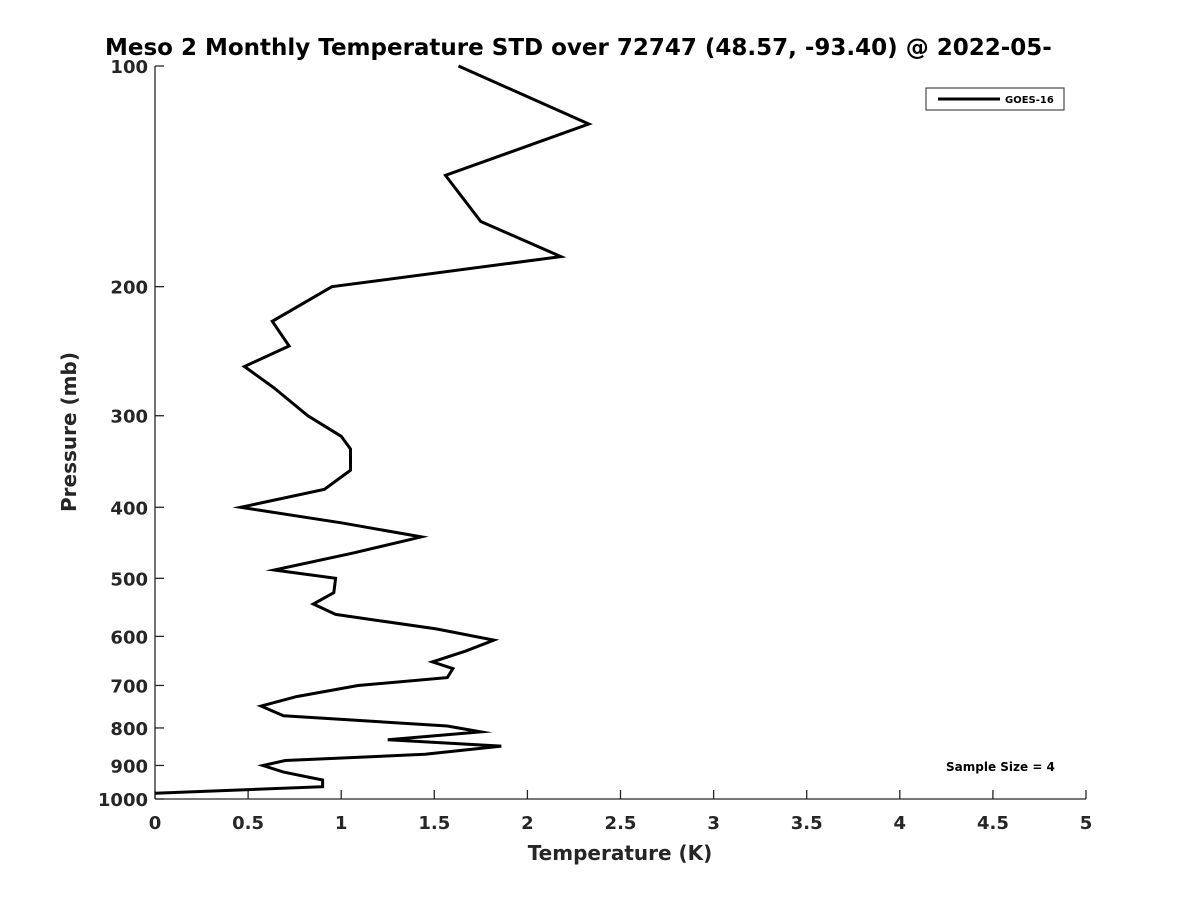  Describe the element at coordinates (434, 823) in the screenshot. I see `x-tick-label: 1.5` at that location.